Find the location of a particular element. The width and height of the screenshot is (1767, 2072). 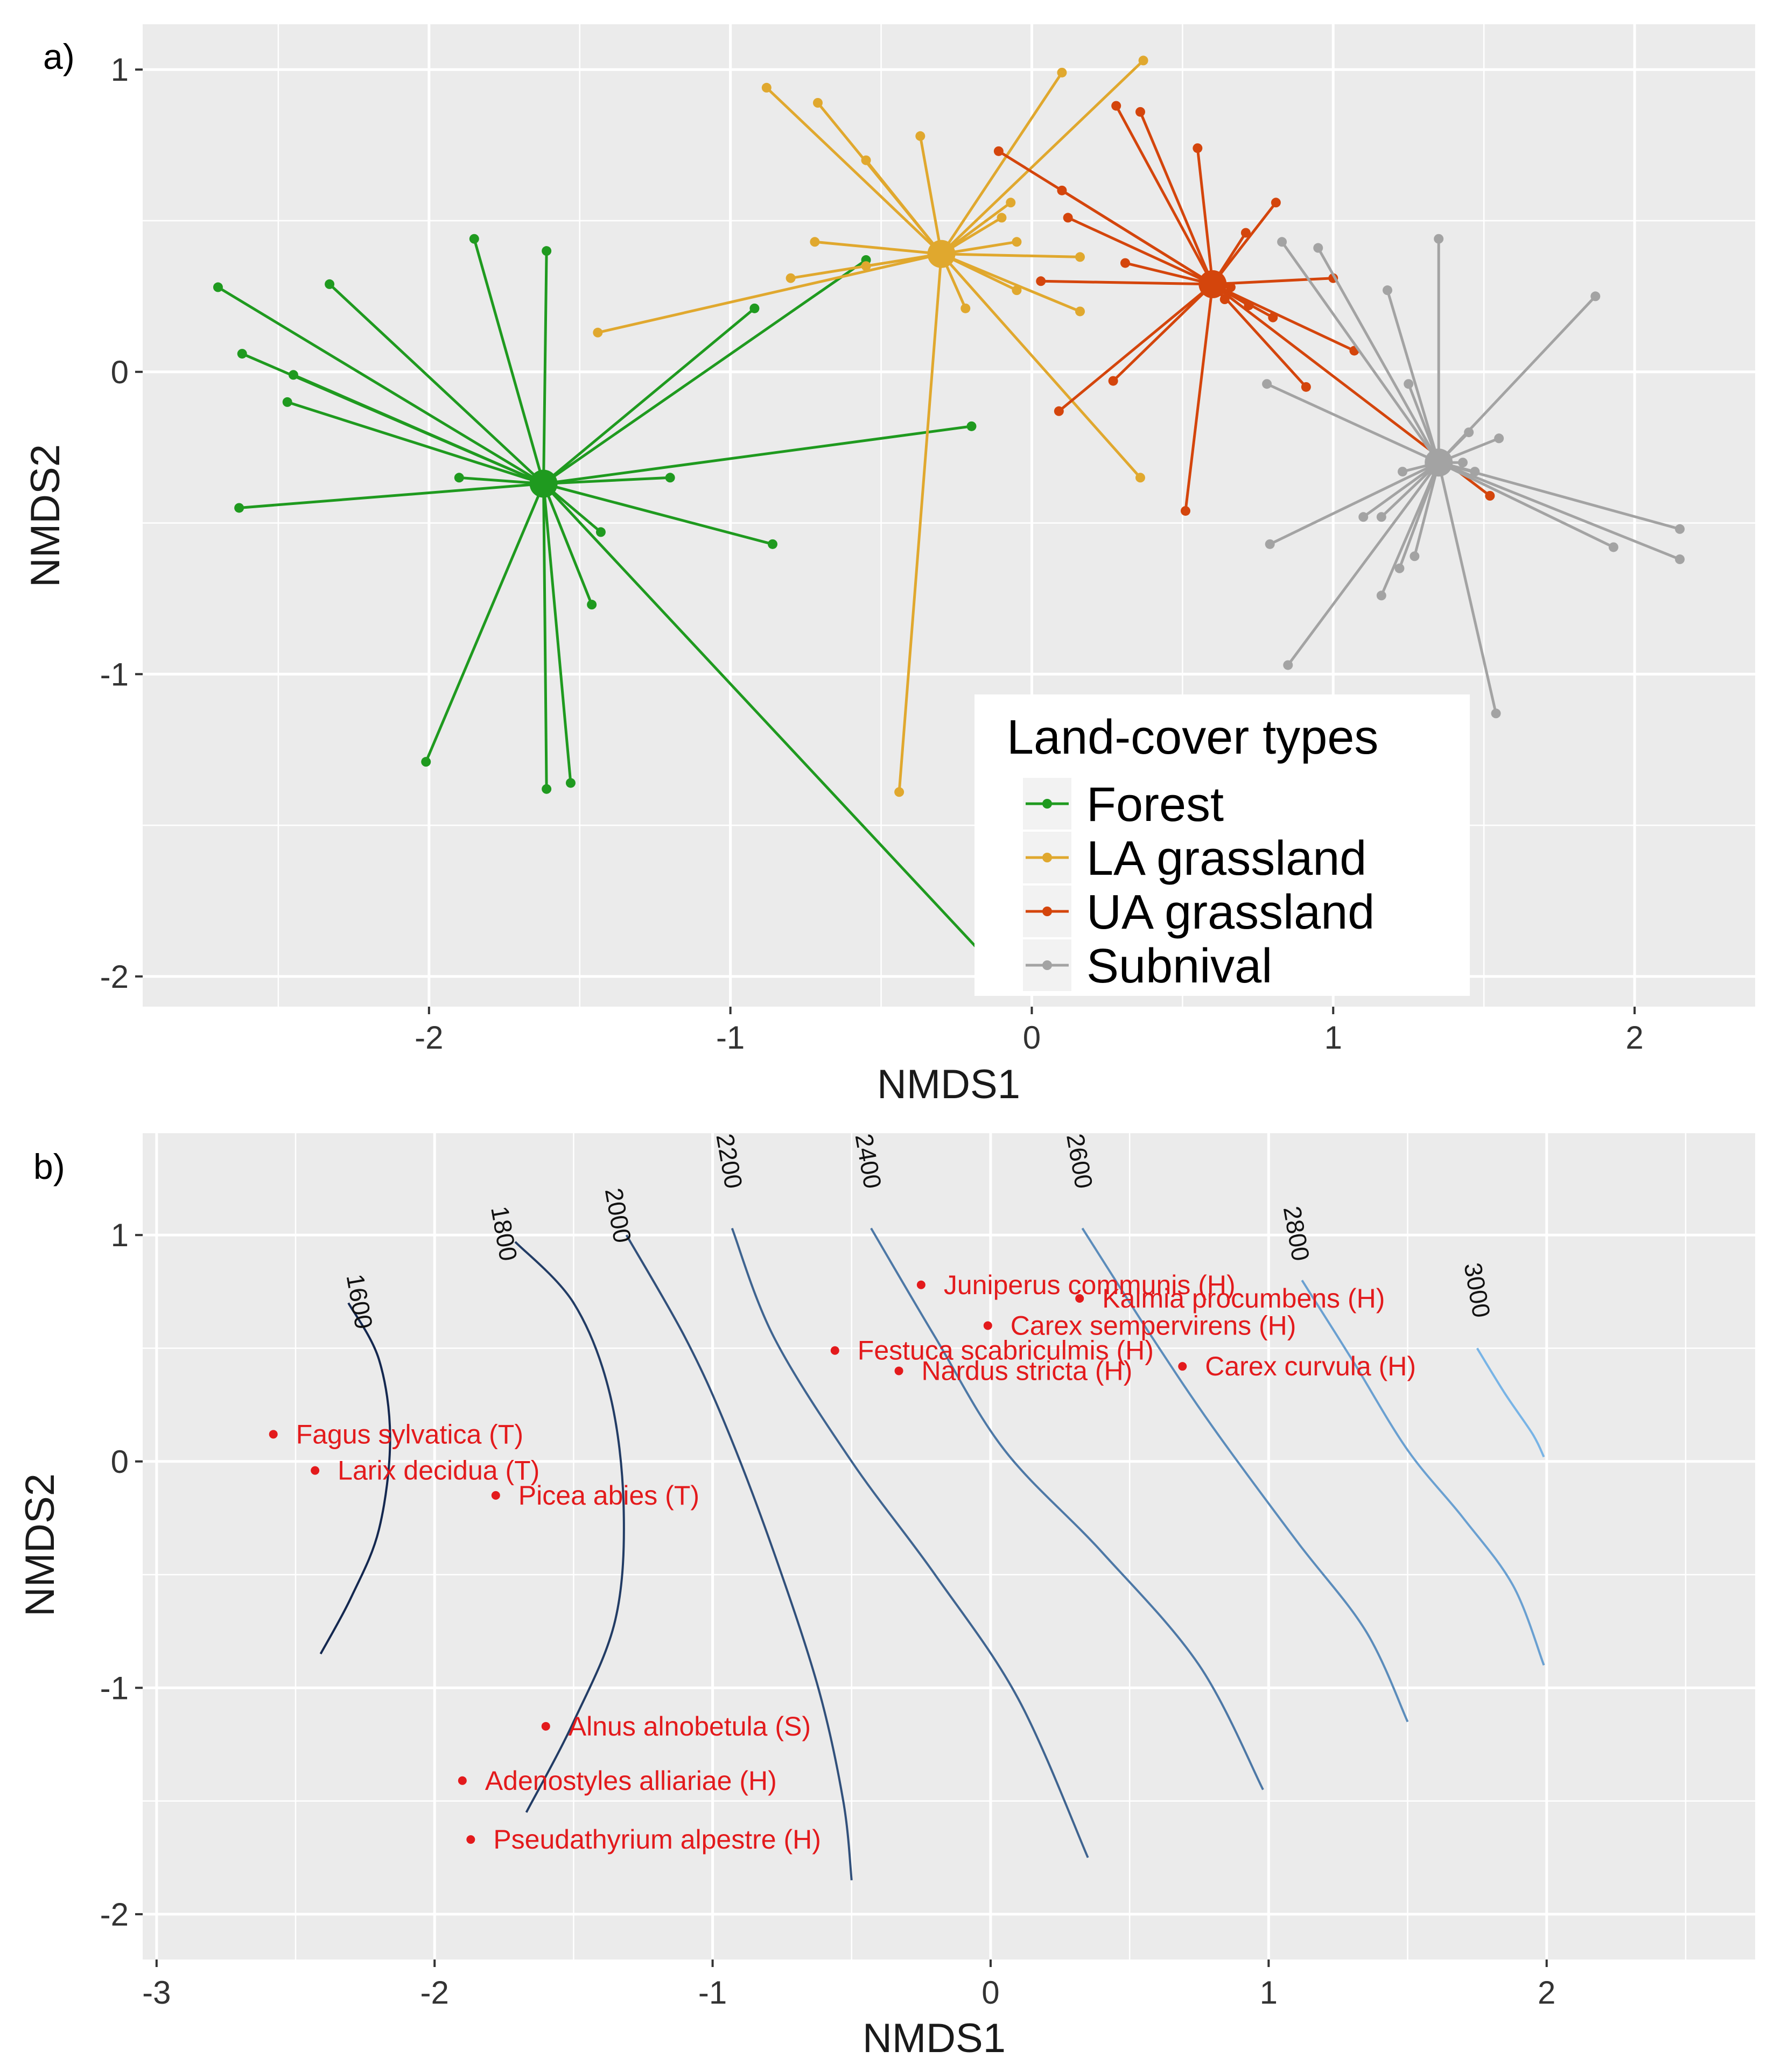

species-carex: Carex curvula (H) is located at coordinates (1297, 1366).